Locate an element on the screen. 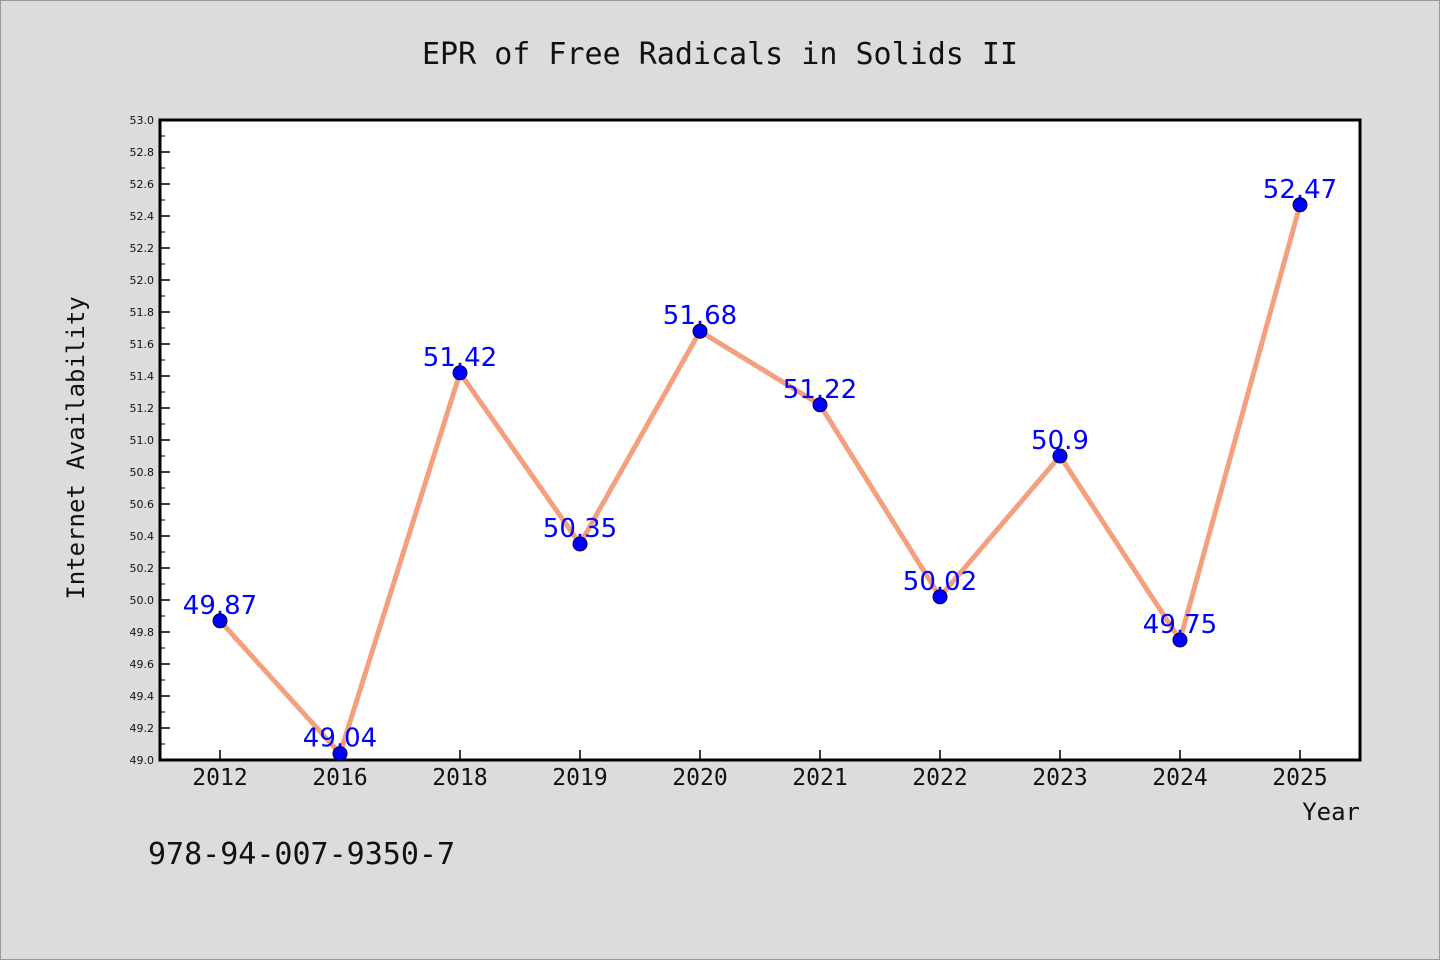 Image resolution: width=1440 pixels, height=960 pixels. x-tick-label: 2024 is located at coordinates (1179, 778).